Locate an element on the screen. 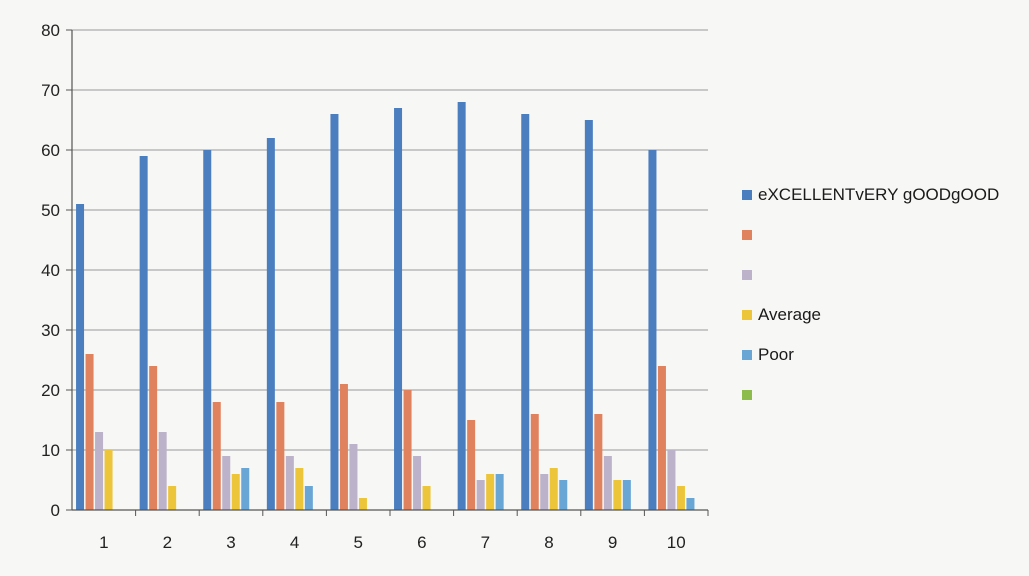 Image resolution: width=1029 pixels, height=576 pixels. x-tick-label: 4 is located at coordinates (294, 542).